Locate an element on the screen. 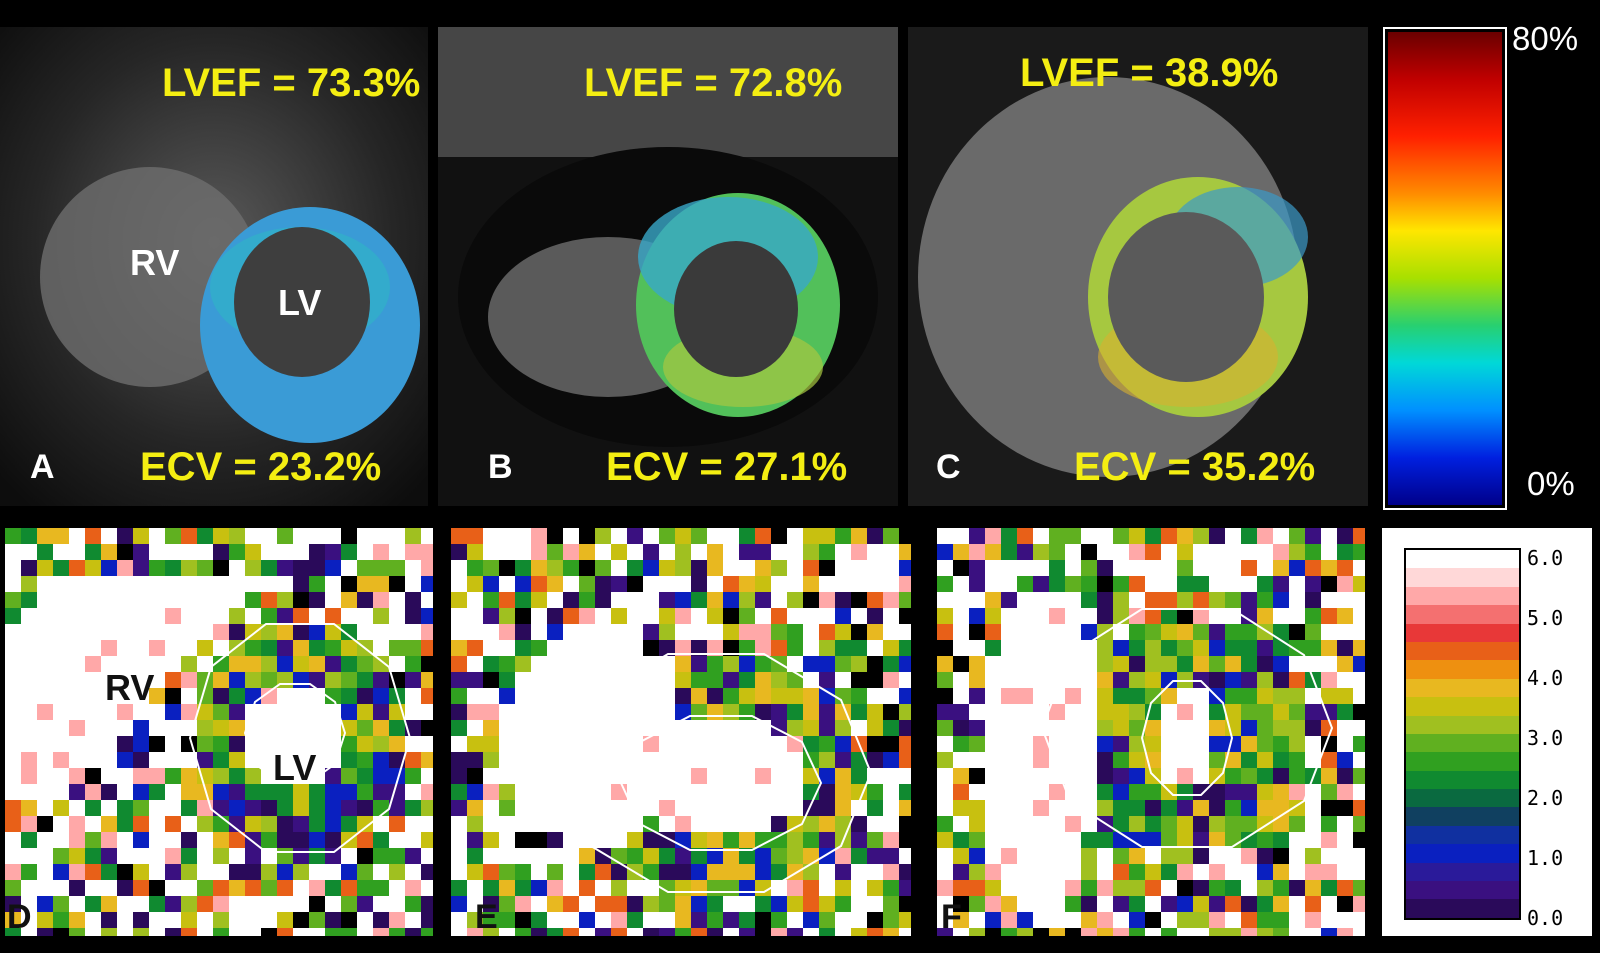 This screenshot has height=953, width=1600. t1-tick: 6.0 is located at coordinates (1545, 558).